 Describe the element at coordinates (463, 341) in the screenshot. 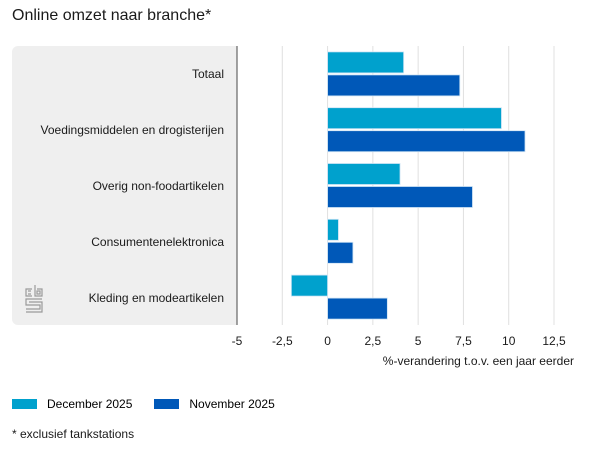

I see `x-tick-label: 7,5` at that location.